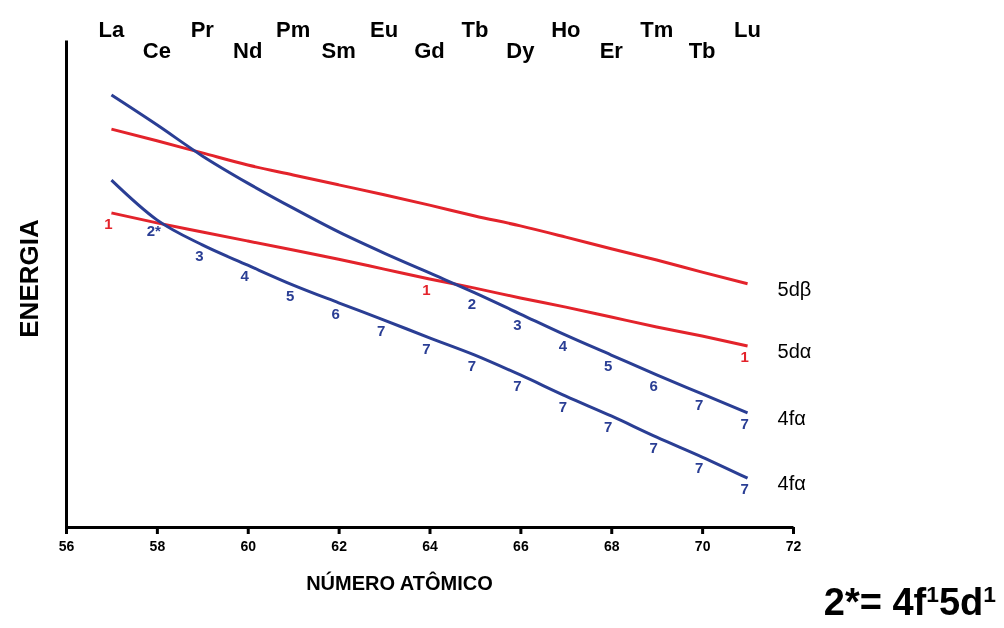  Describe the element at coordinates (29, 278) in the screenshot. I see `y-axis-title: ENERGIA` at that location.